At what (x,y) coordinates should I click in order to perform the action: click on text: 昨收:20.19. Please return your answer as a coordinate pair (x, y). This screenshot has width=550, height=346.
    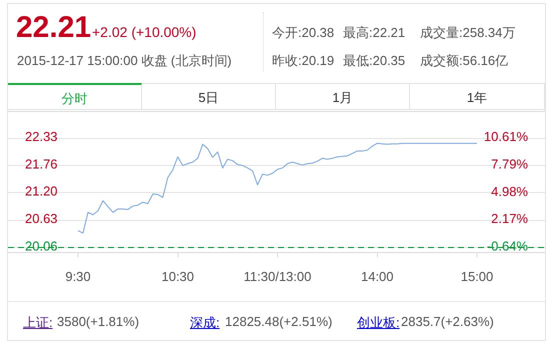
    Looking at the image, I should click on (303, 61).